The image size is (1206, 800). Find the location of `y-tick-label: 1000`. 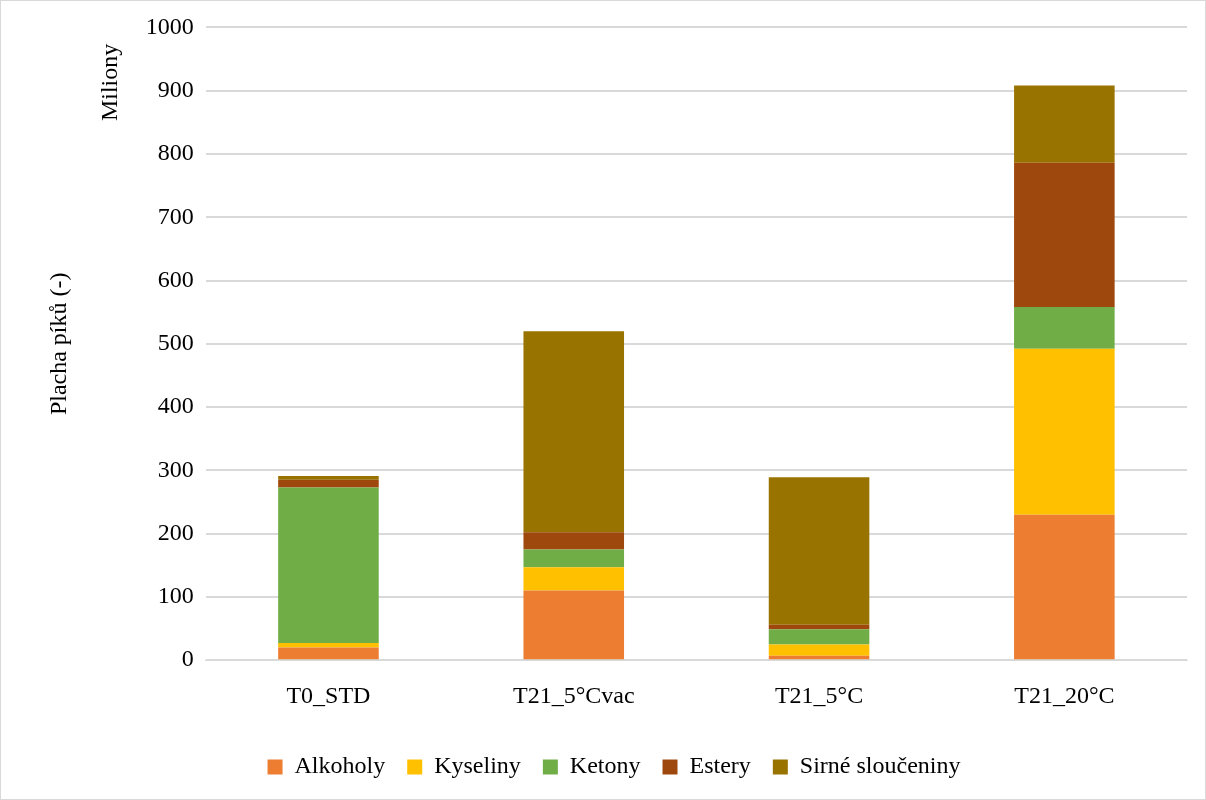

y-tick-label: 1000 is located at coordinates (169, 25).